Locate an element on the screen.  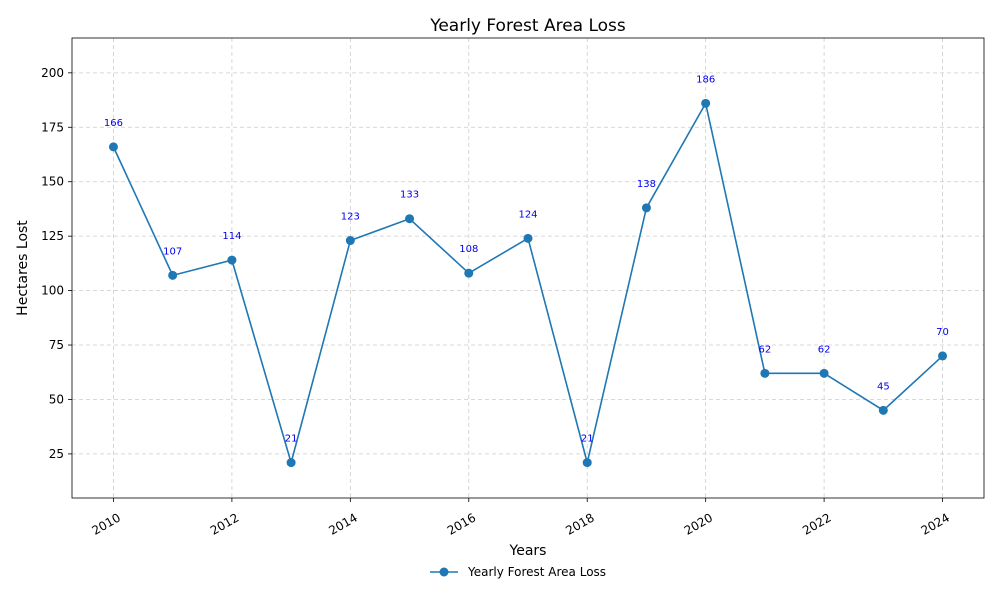
y-tick-label: 150 is located at coordinates (52, 182).